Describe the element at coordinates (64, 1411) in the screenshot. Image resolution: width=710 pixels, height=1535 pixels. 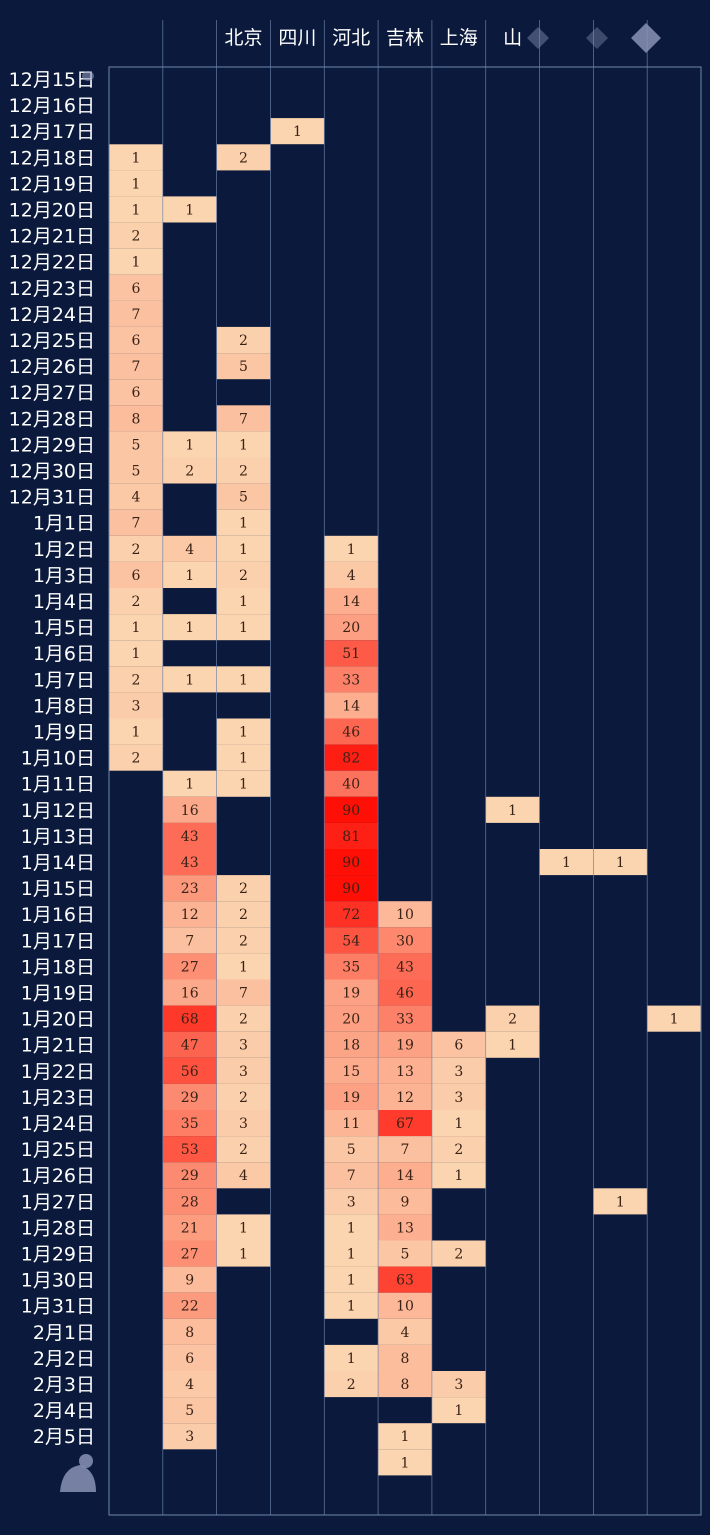
I see `row-label: 2月4日` at that location.